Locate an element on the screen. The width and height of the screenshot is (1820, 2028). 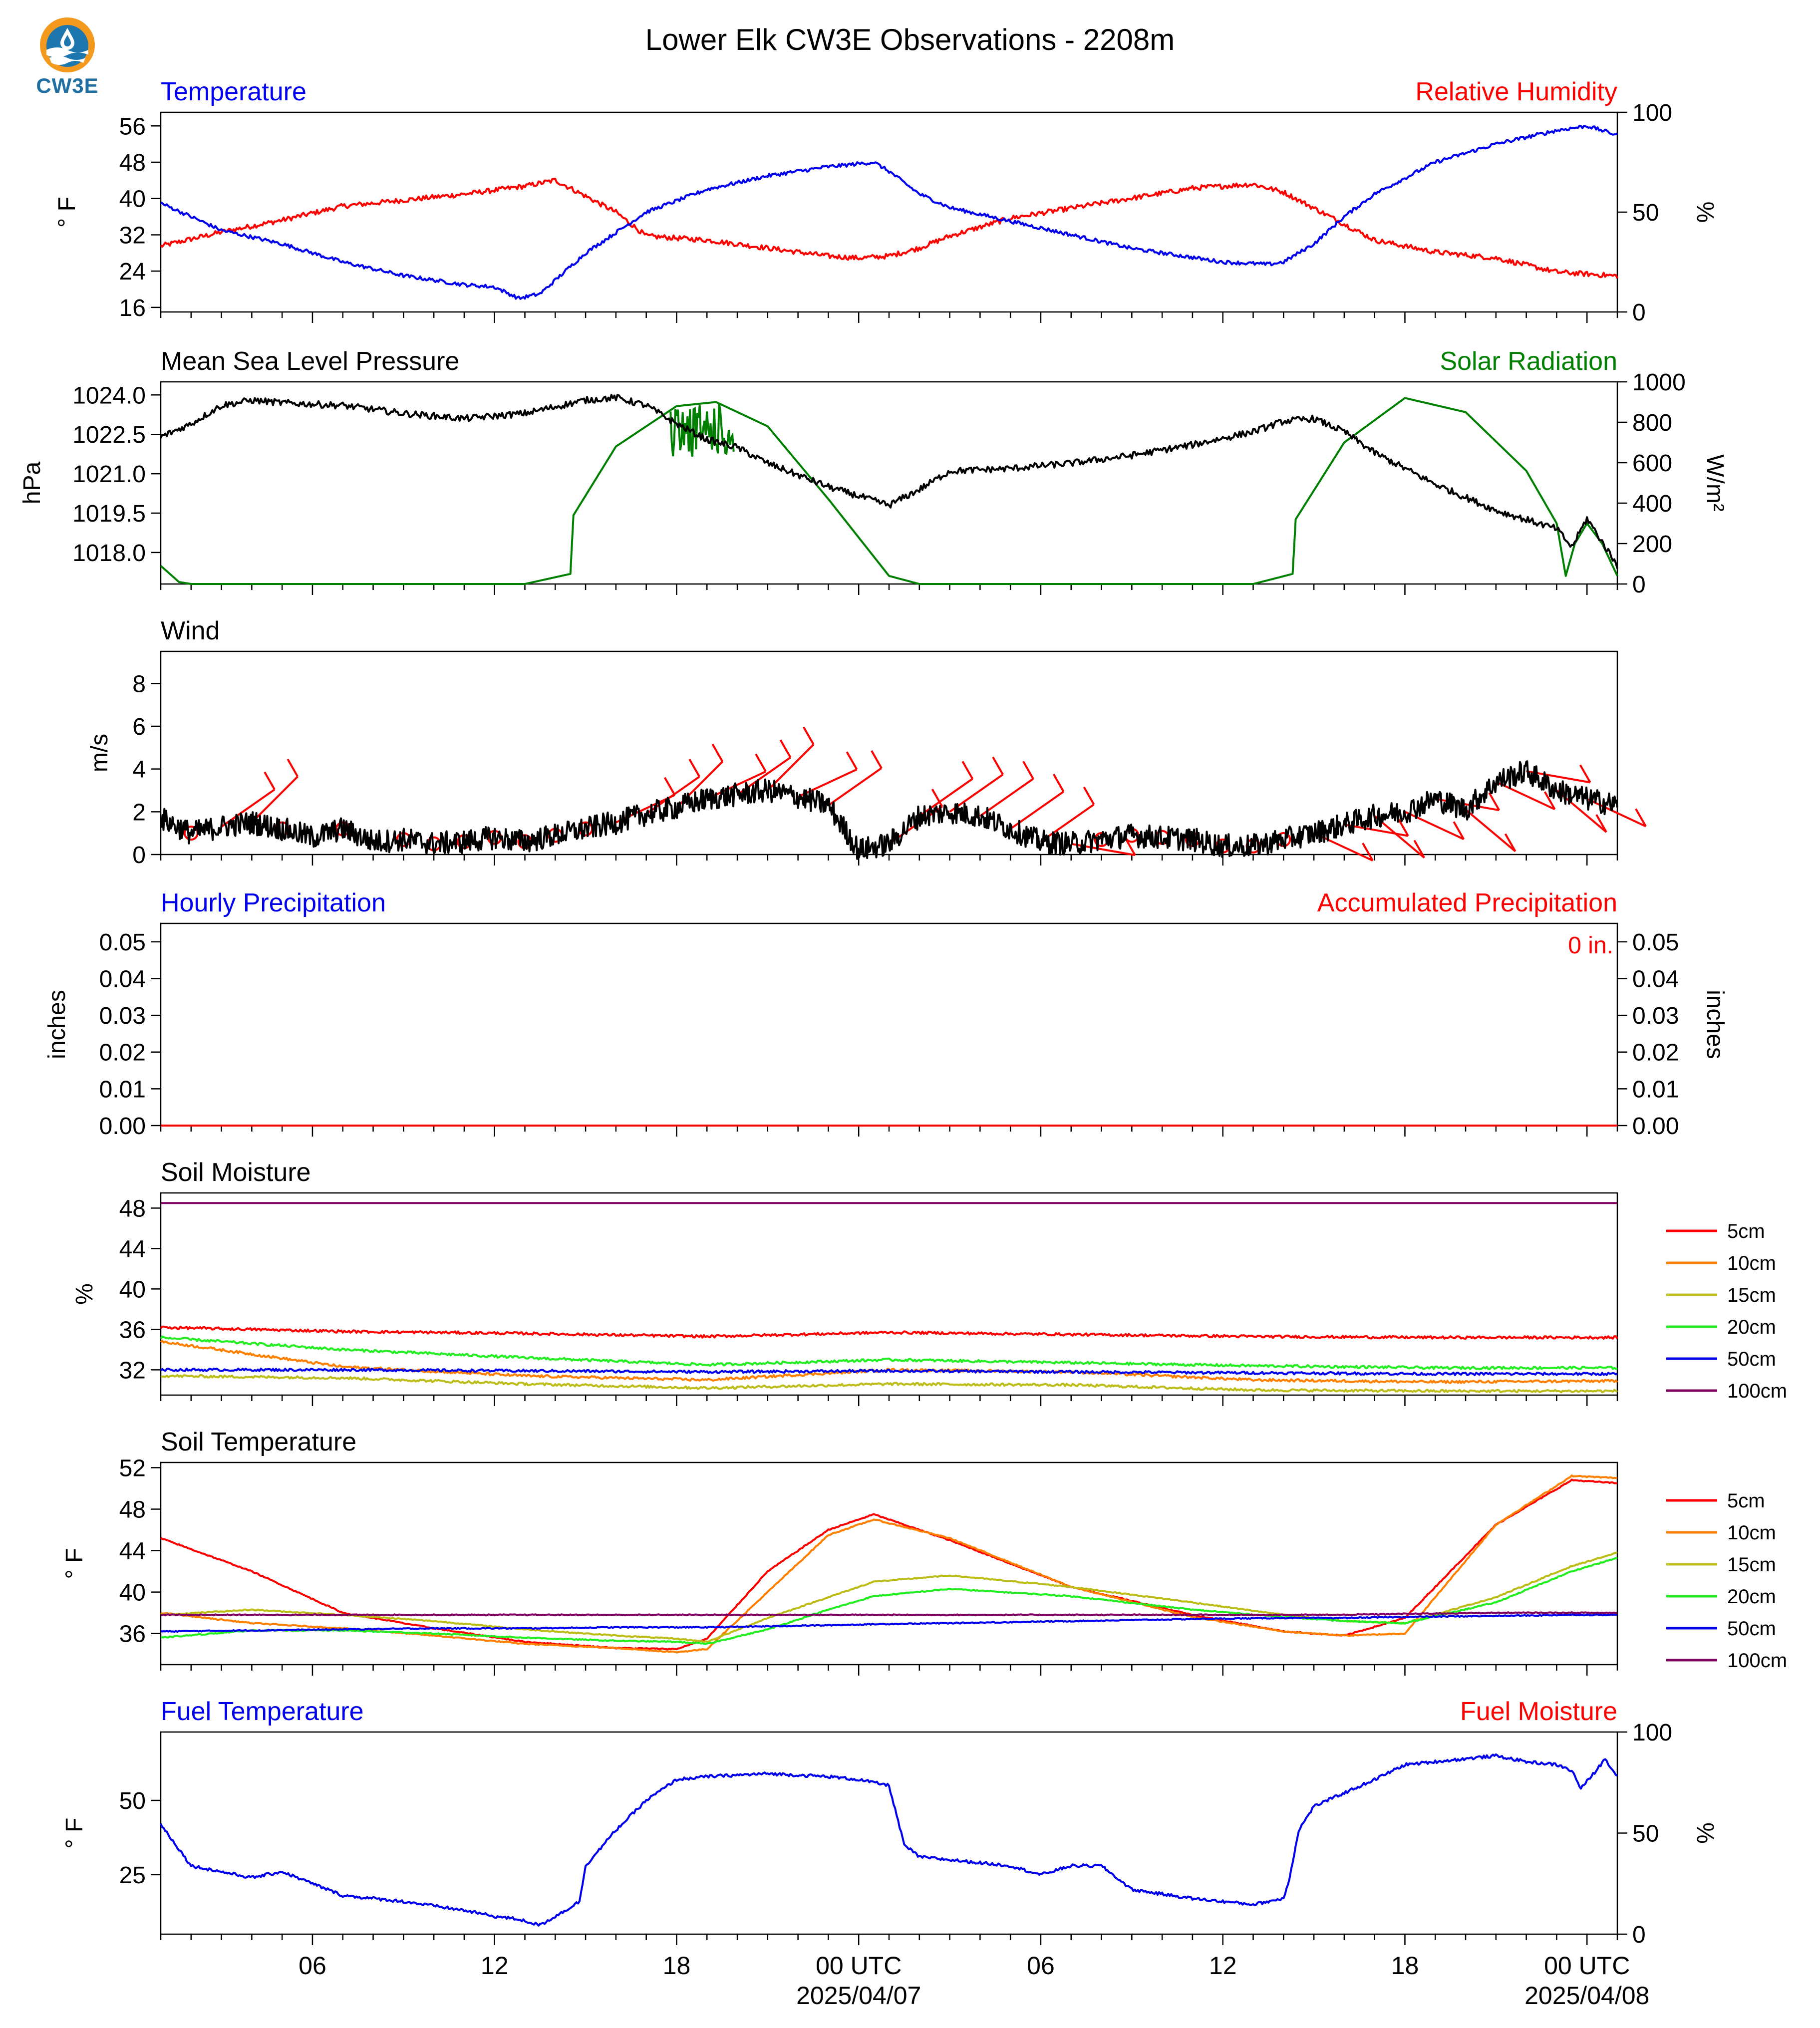
y-tick-label: 52 is located at coordinates (132, 1468).